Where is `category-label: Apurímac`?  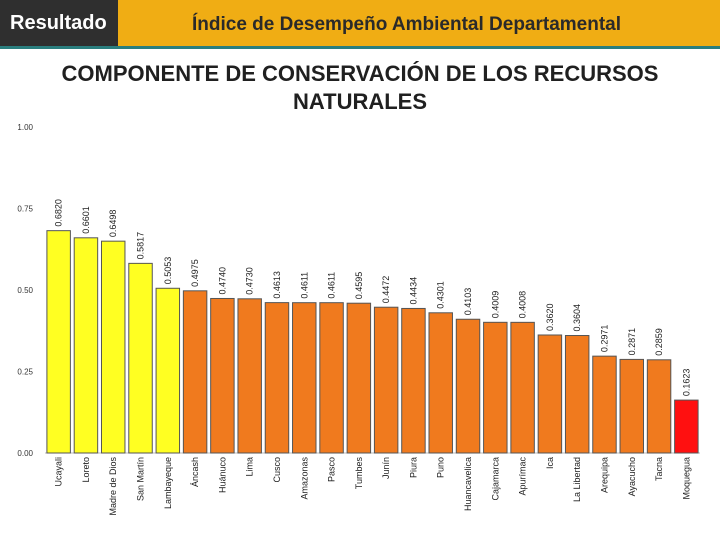
category-label: Apurímac is located at coordinates (523, 476).